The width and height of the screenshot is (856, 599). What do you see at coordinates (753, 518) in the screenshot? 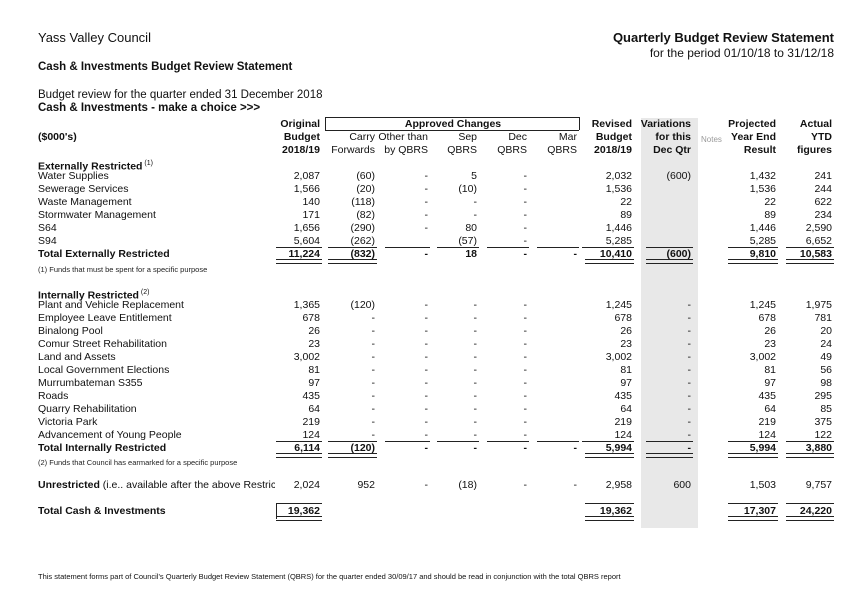
I see `grand-total-double-rule` at bounding box center [753, 518].